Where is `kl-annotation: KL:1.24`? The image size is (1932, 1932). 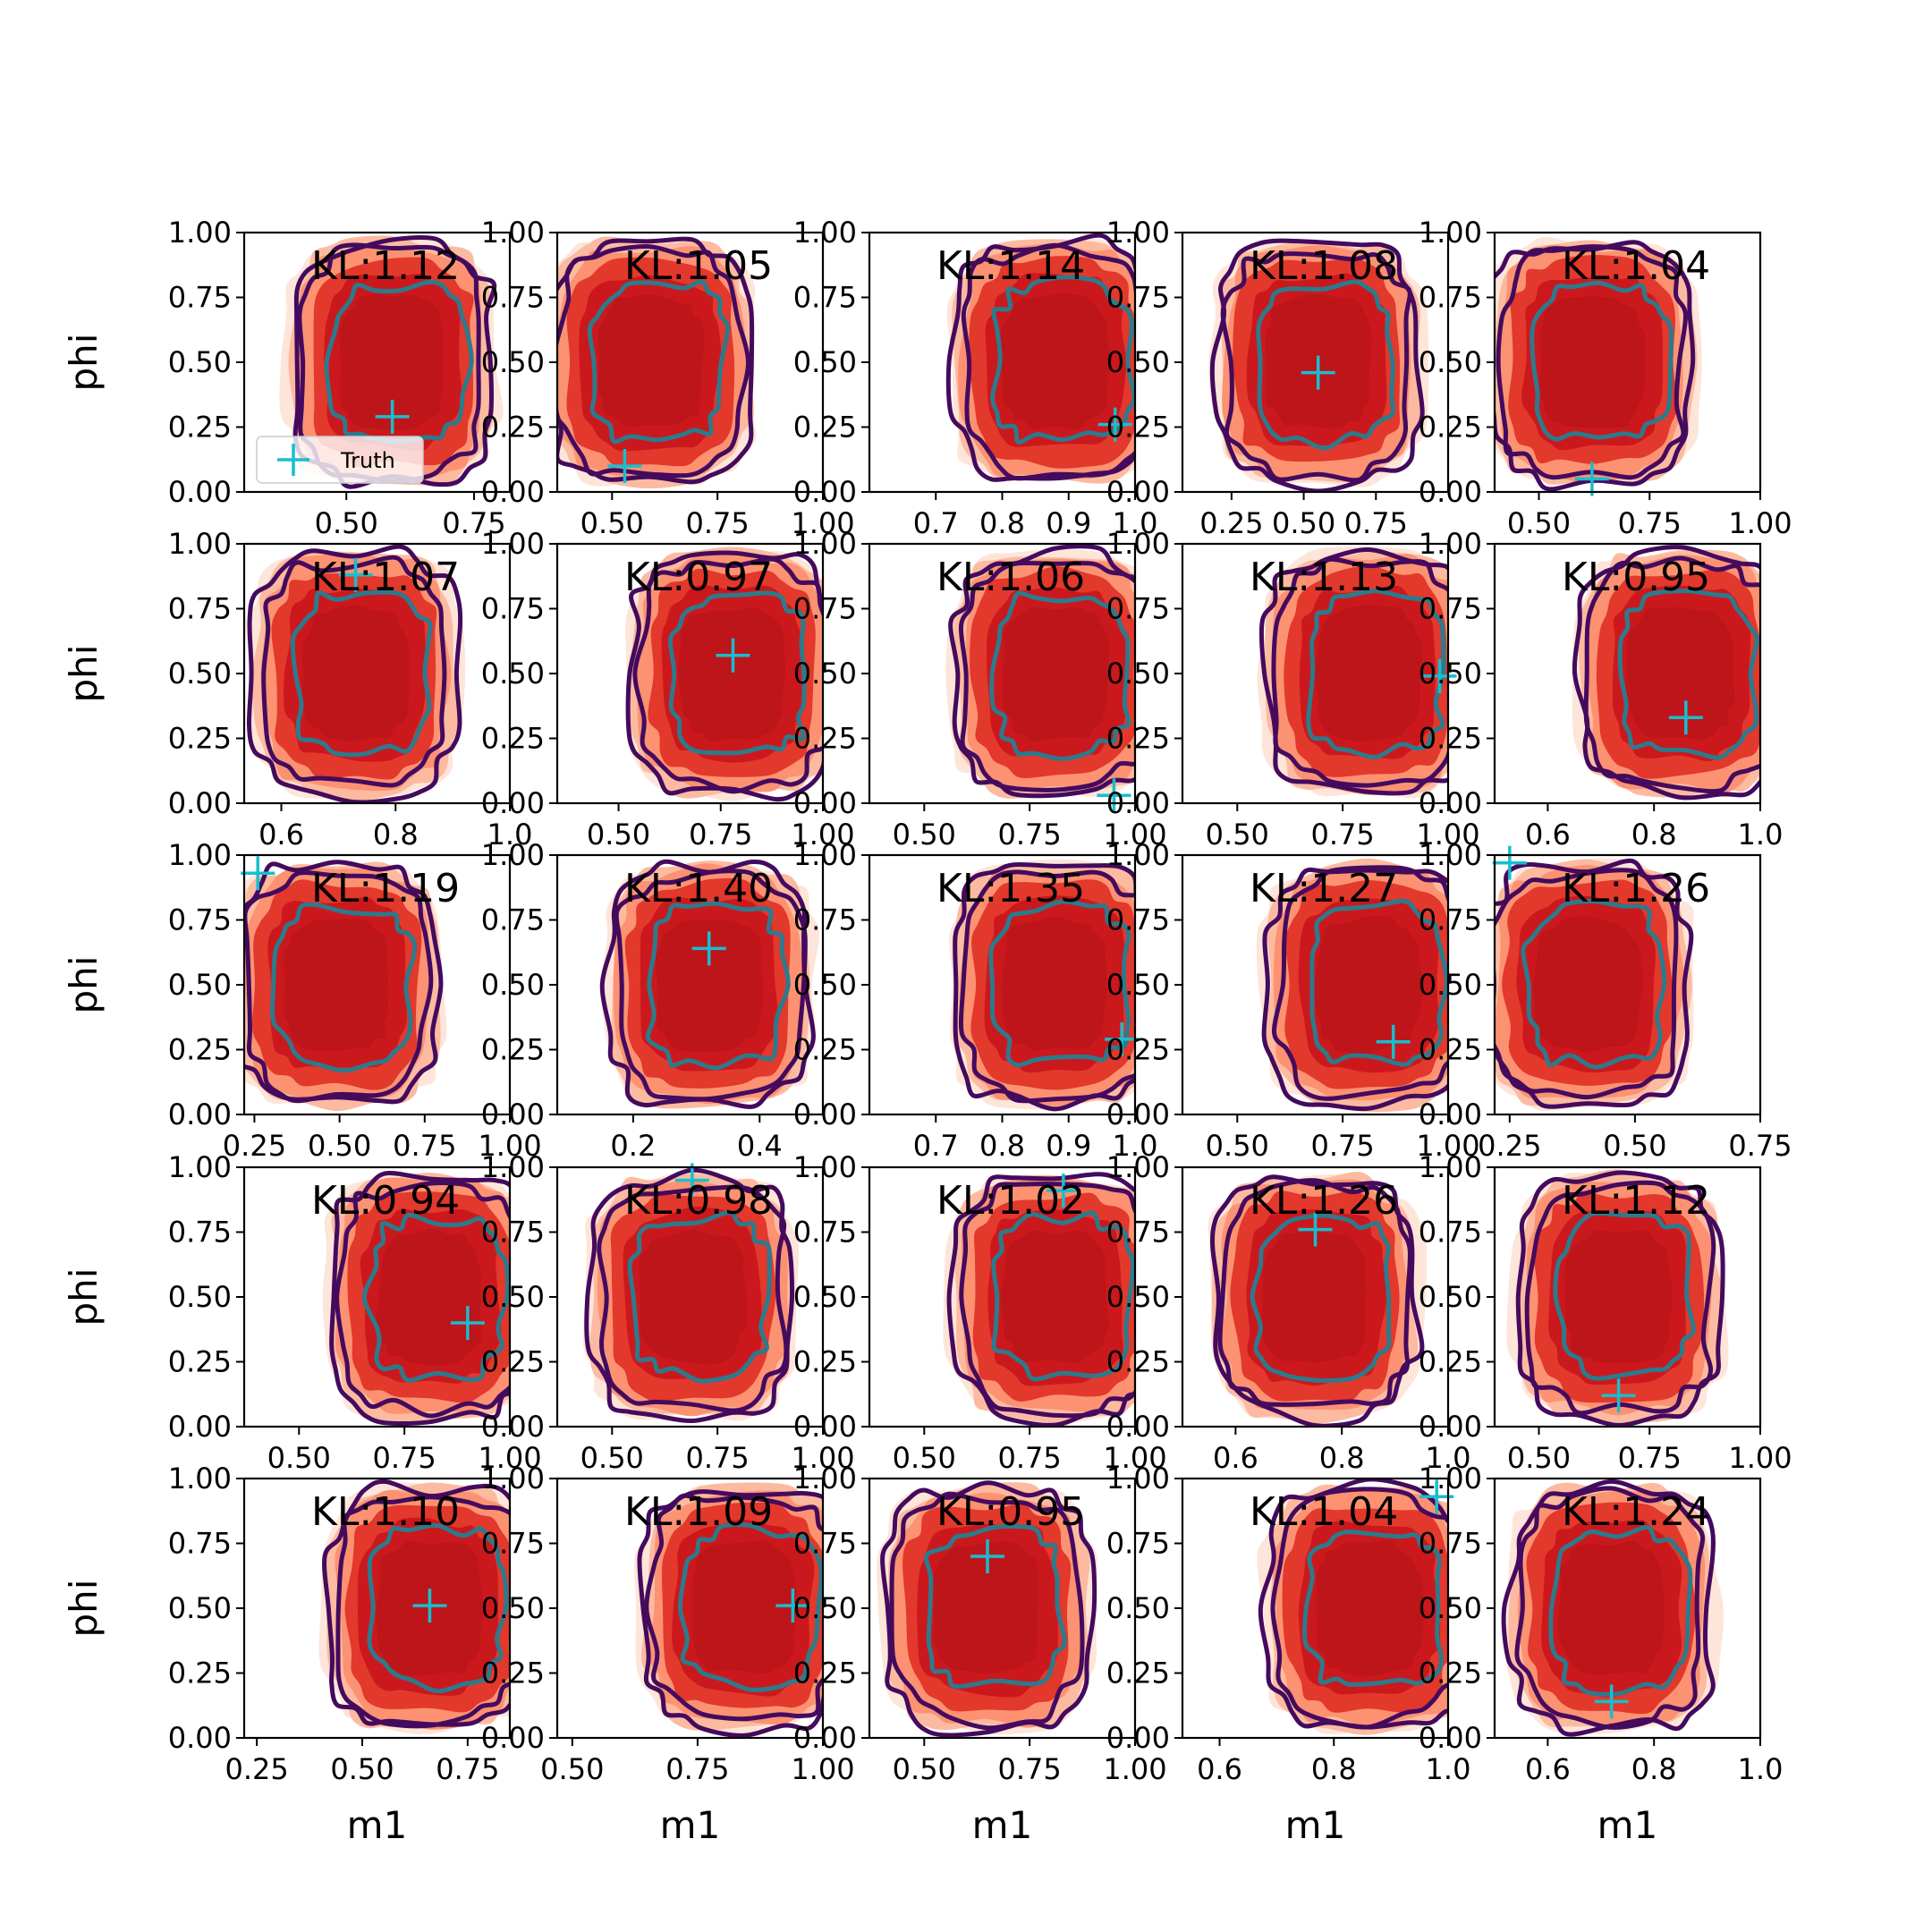 kl-annotation: KL:1.24 is located at coordinates (1636, 1512).